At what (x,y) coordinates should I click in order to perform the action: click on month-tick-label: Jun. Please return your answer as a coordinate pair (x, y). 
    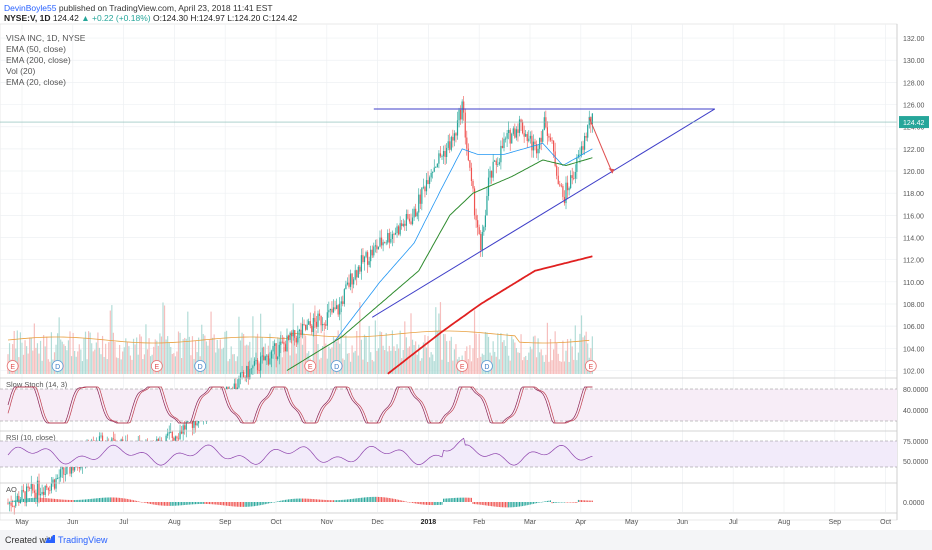
    Looking at the image, I should click on (72, 522).